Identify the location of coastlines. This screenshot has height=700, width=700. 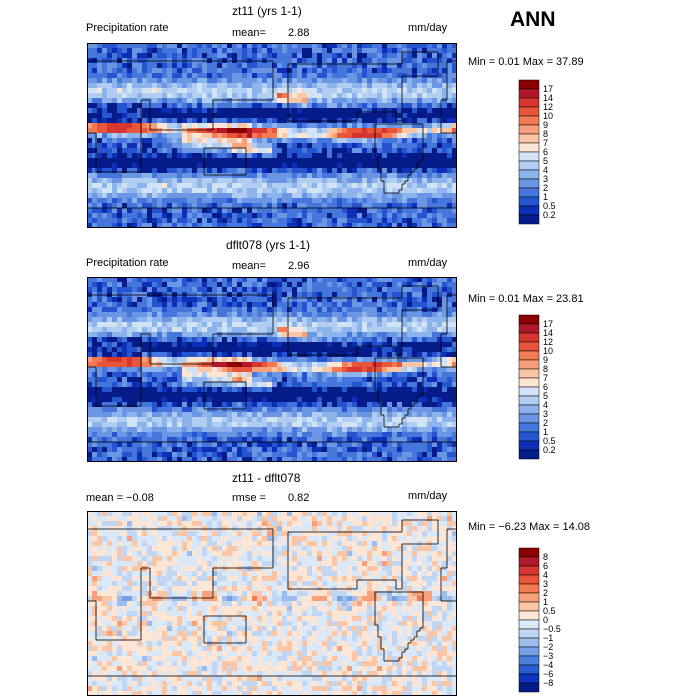
(272, 598).